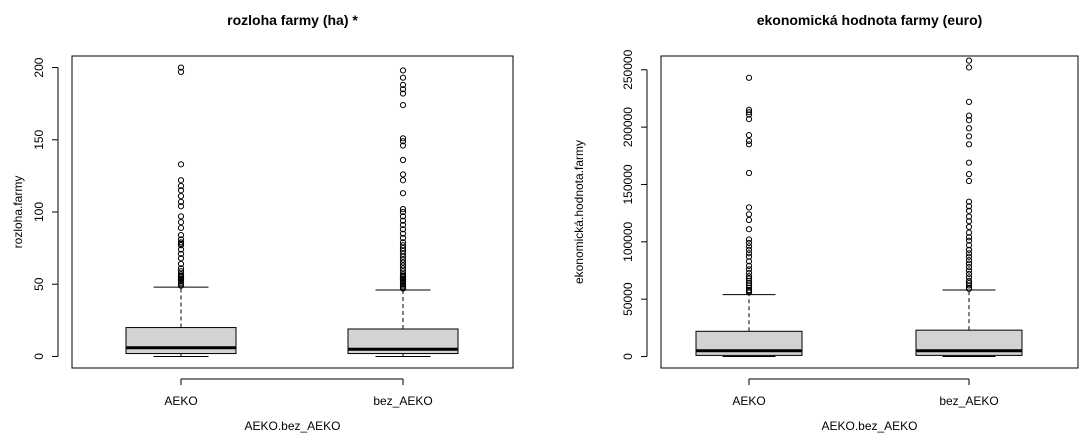 The width and height of the screenshot is (1086, 434). What do you see at coordinates (18, 212) in the screenshot?
I see `y-axis-label: rozloha.farmy` at bounding box center [18, 212].